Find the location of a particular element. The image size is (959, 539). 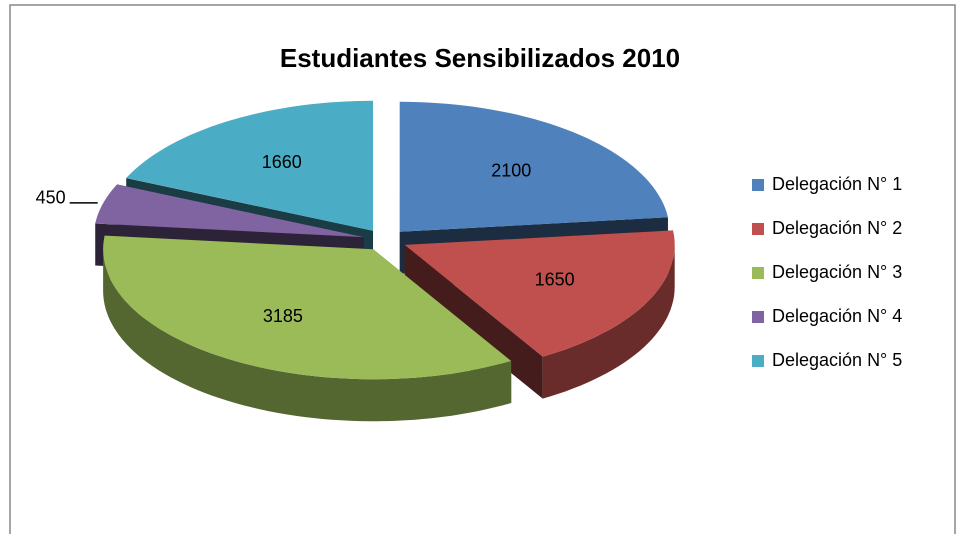

legend-label: Delegación N° 2 is located at coordinates (837, 228).